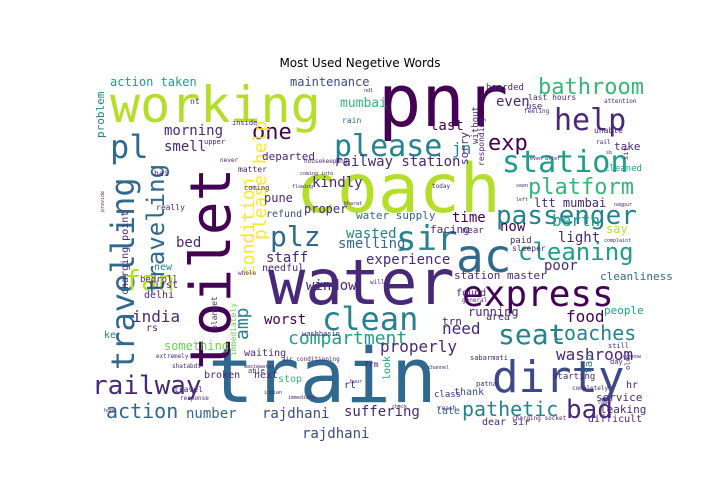 The height and width of the screenshot is (504, 720). What do you see at coordinates (163, 285) in the screenshot?
I see `word-first: first` at bounding box center [163, 285].